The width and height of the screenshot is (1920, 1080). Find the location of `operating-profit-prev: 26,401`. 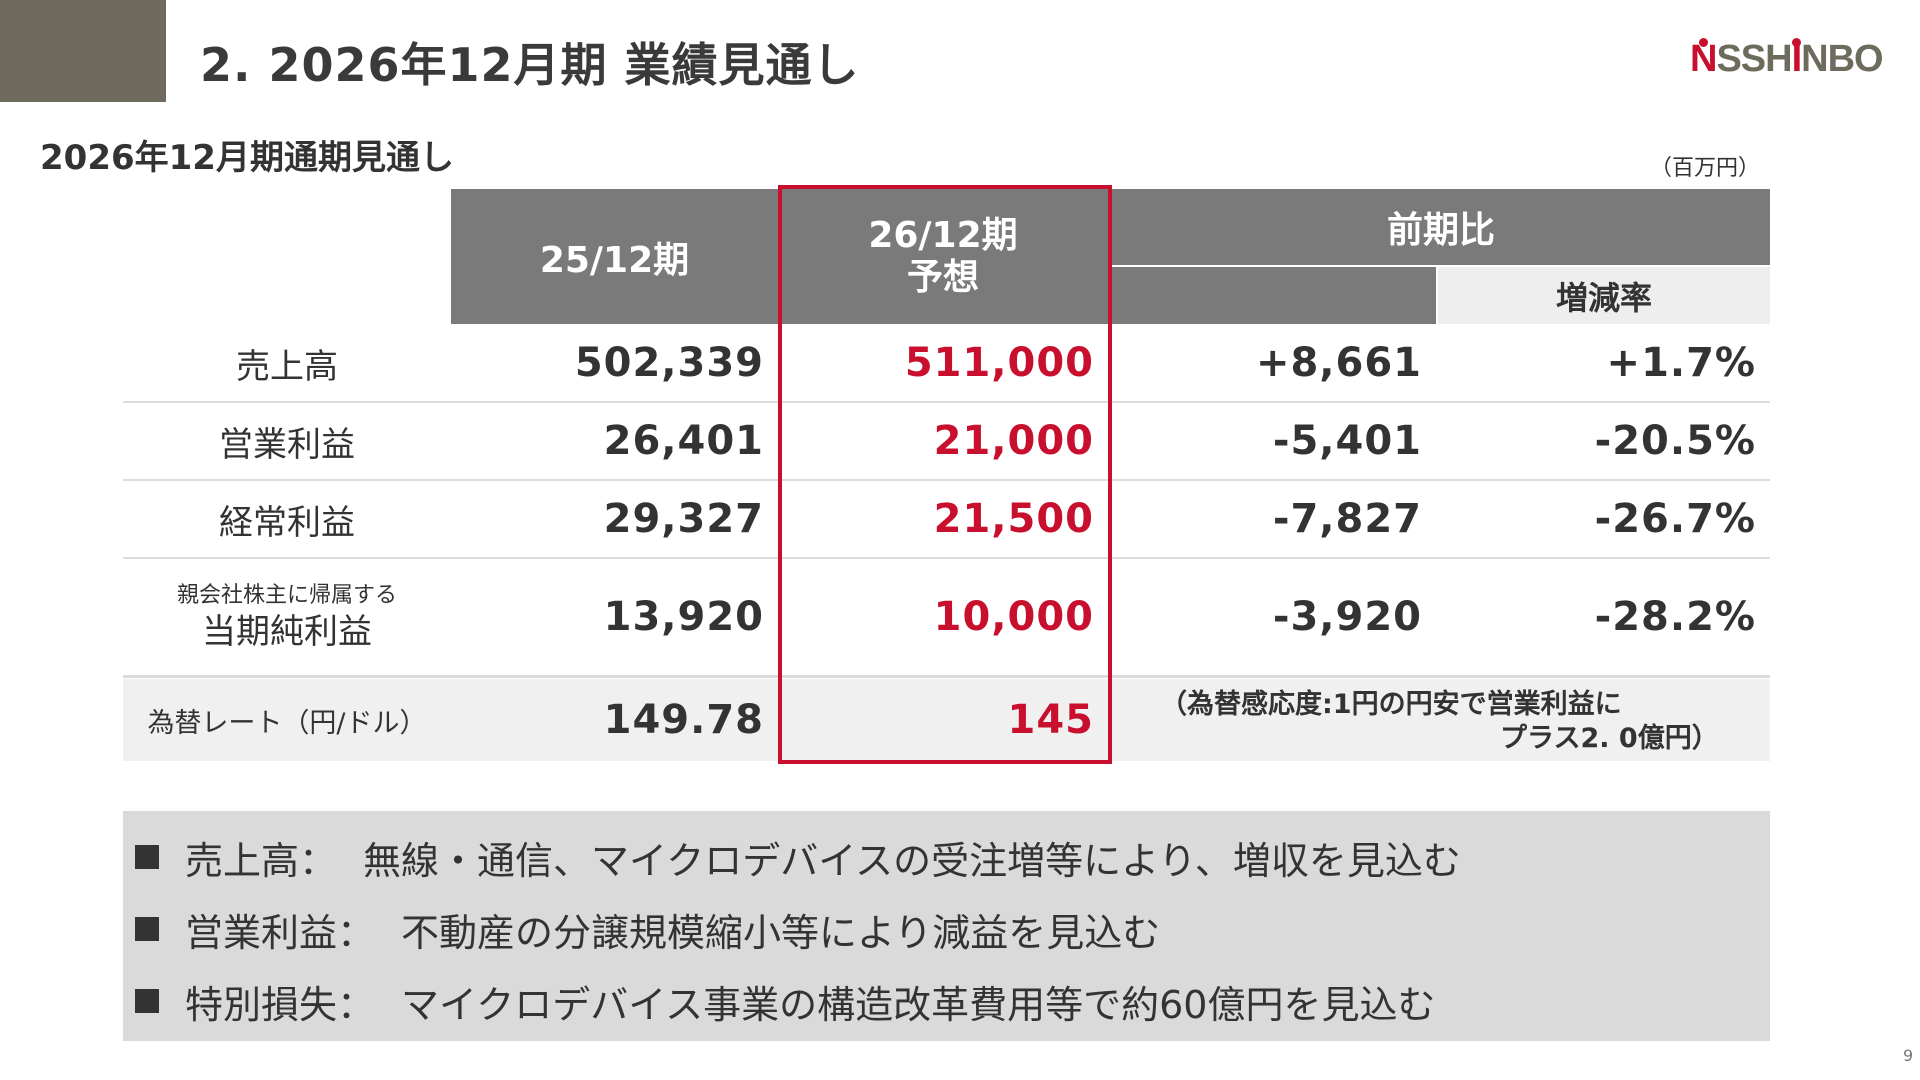

operating-profit-prev: 26,401 is located at coordinates (683, 441).